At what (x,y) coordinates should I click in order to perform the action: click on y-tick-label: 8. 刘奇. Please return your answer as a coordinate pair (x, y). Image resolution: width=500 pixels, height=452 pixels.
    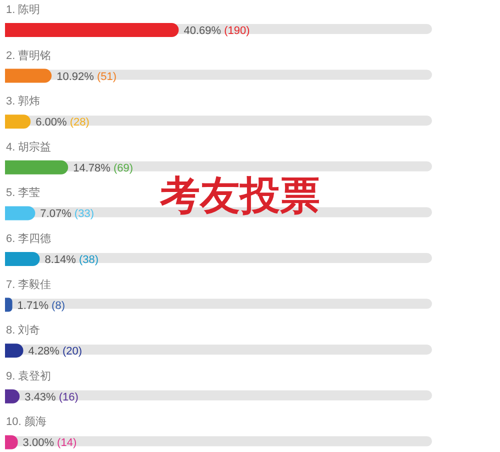
    Looking at the image, I should click on (23, 330).